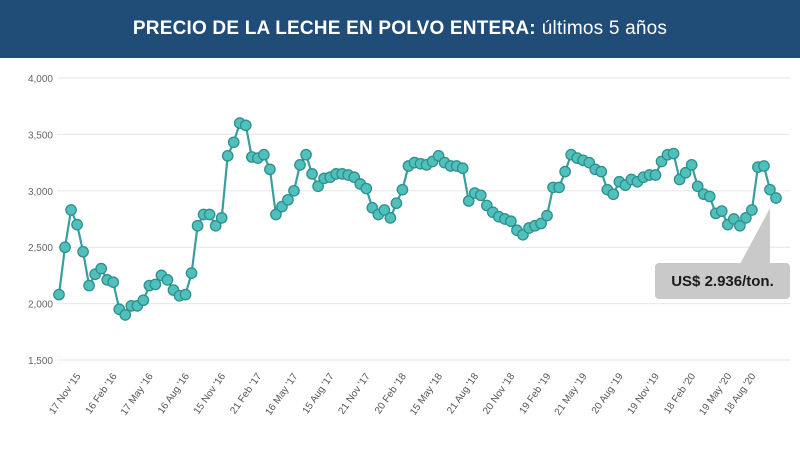 Image resolution: width=800 pixels, height=450 pixels. What do you see at coordinates (571, 394) in the screenshot?
I see `x-tick-label: 21 May '19` at bounding box center [571, 394].